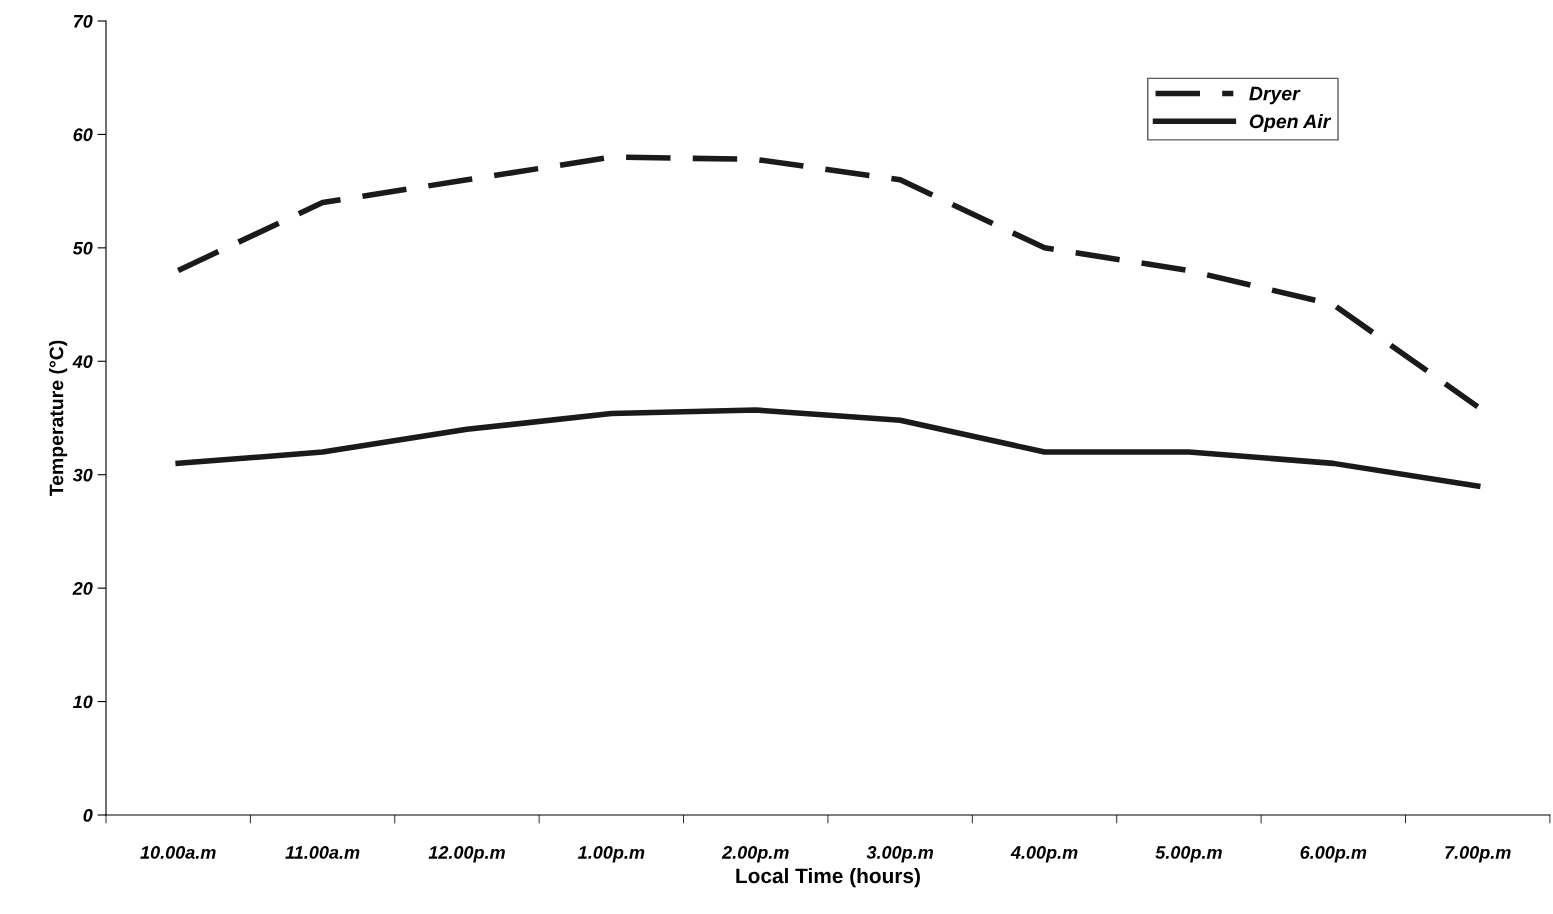 The image size is (1553, 914). What do you see at coordinates (83, 21) in the screenshot?
I see `y-tick-label: 70` at bounding box center [83, 21].